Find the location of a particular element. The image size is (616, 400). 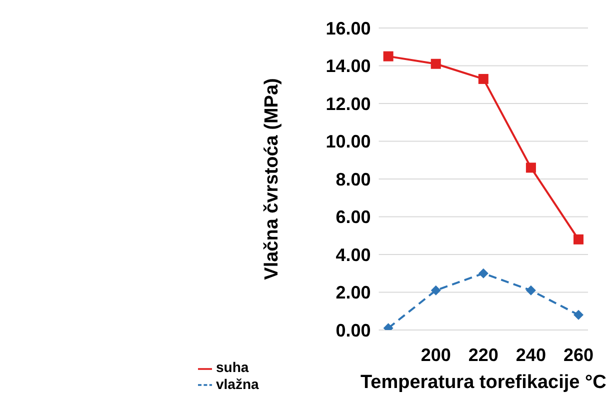

y-tick-label: 12.00 is located at coordinates (348, 104).